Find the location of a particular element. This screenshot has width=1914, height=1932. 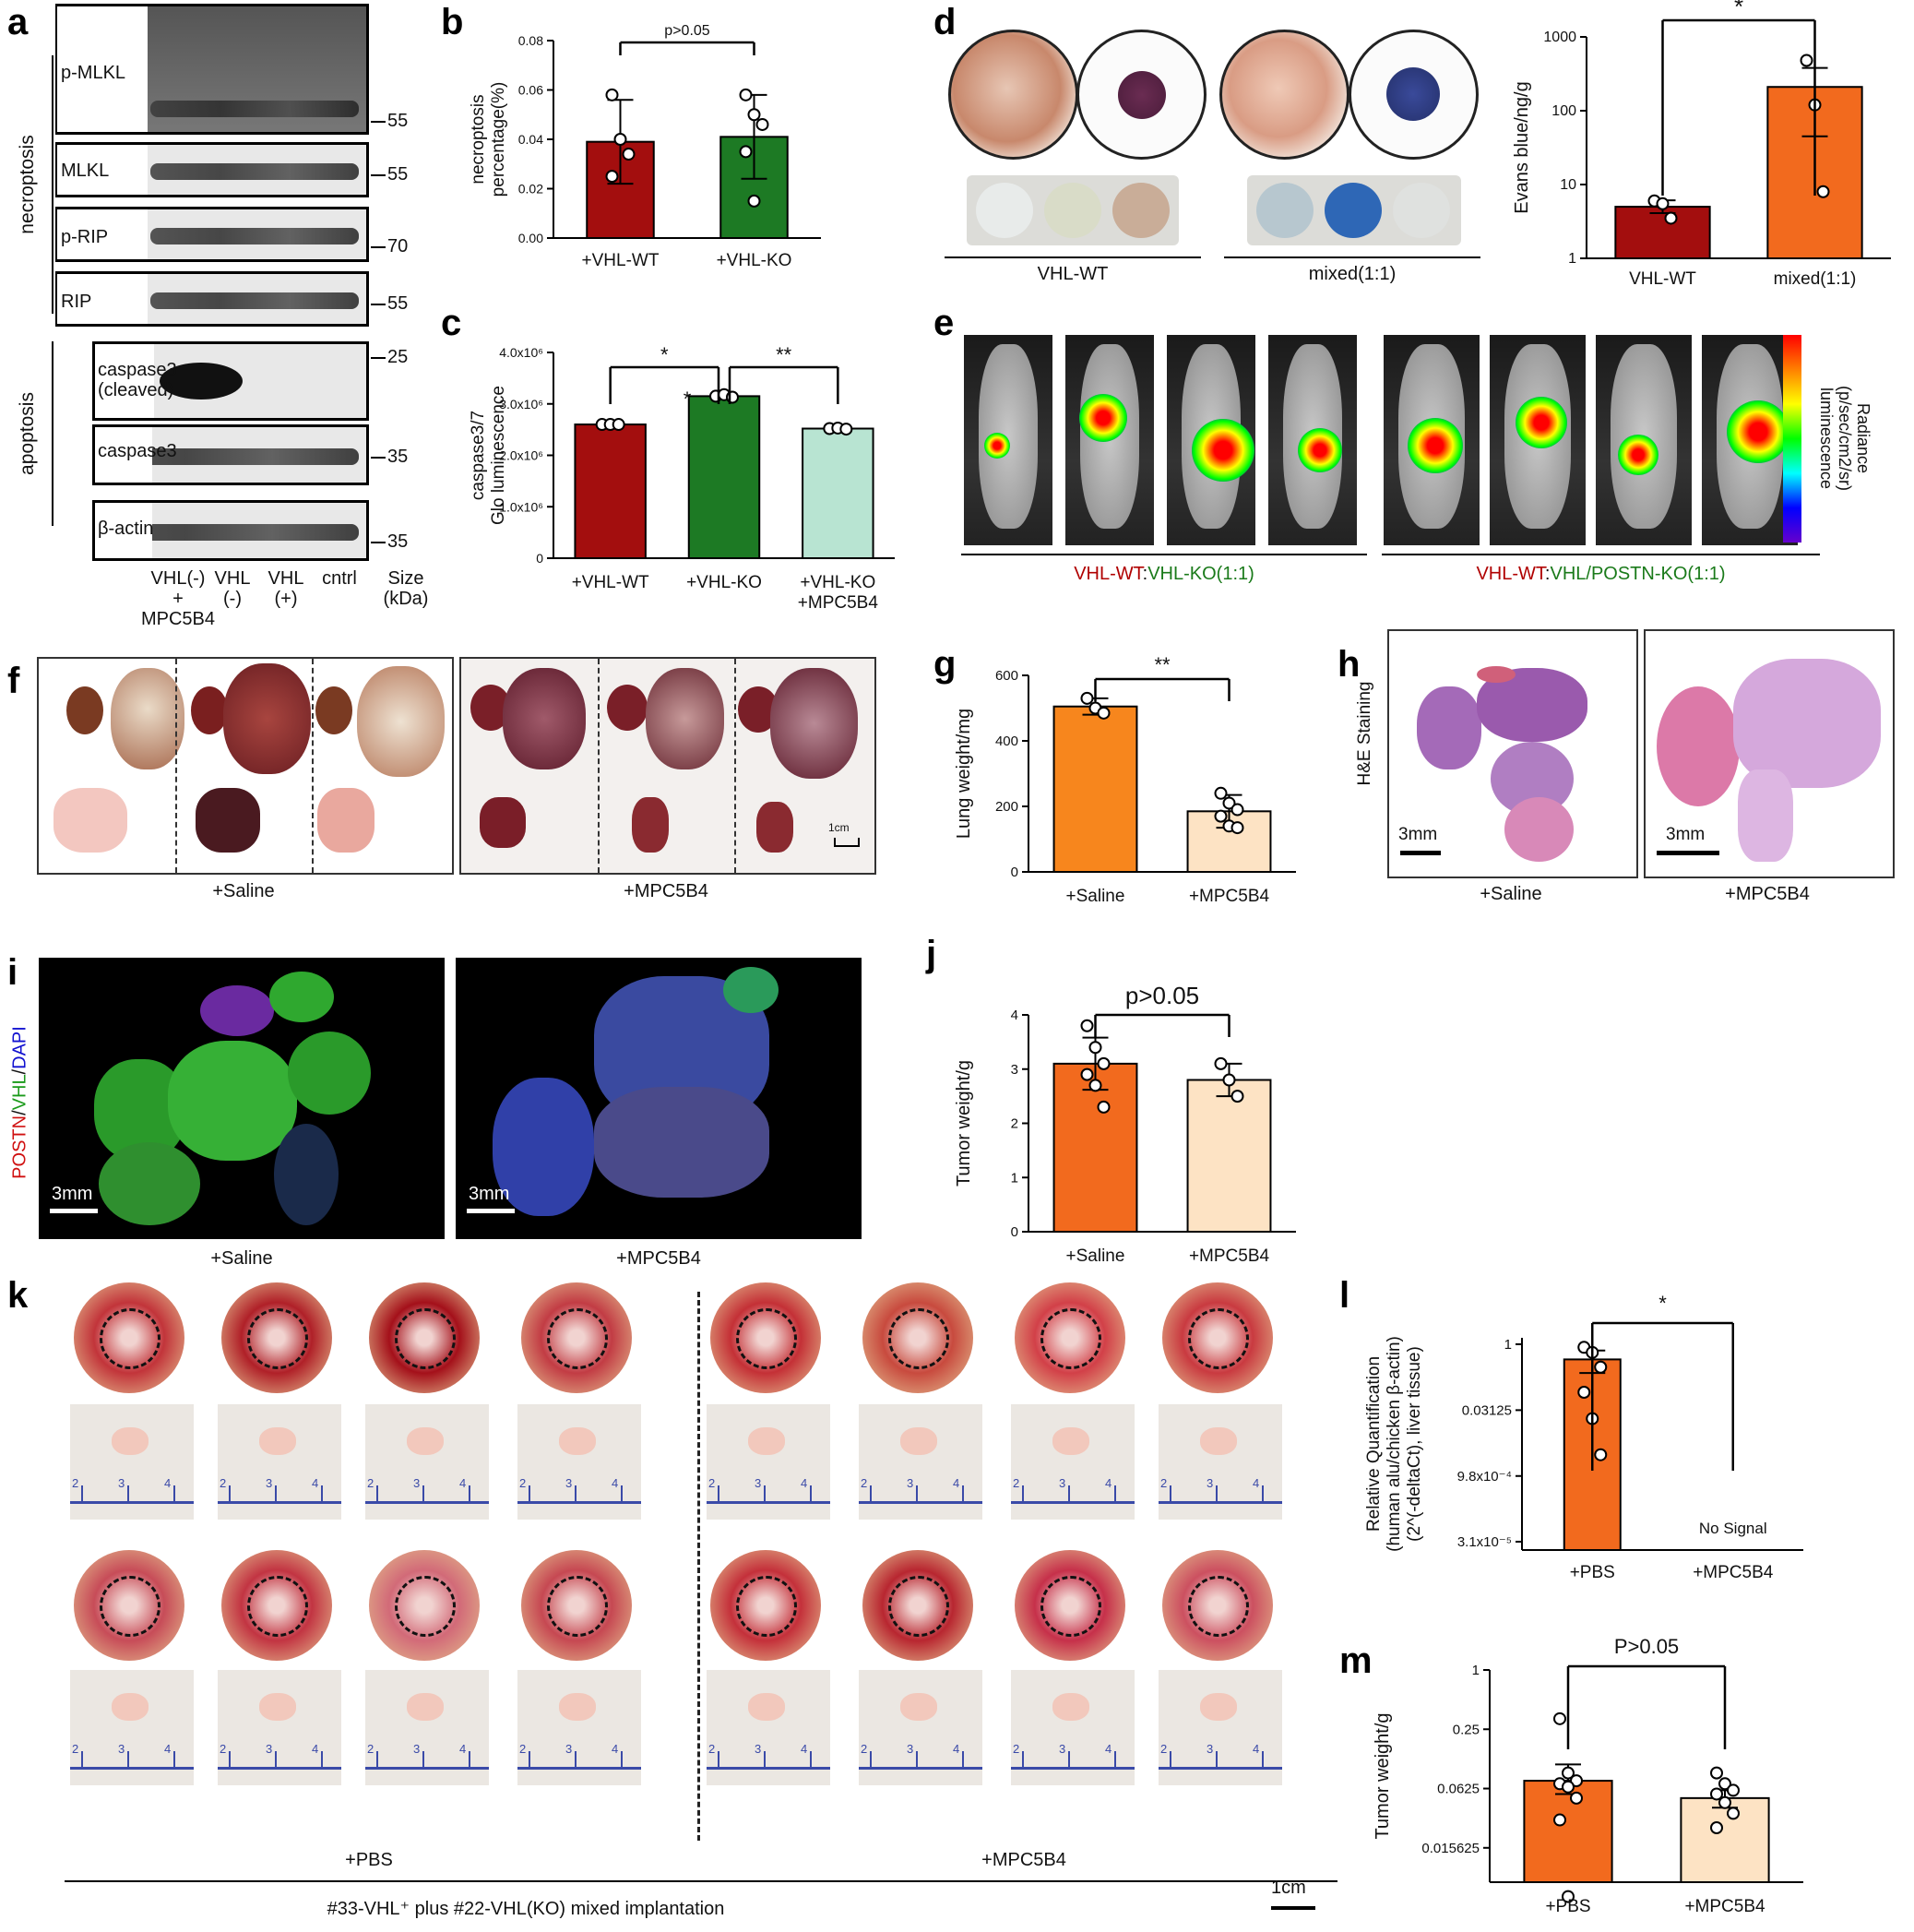

y-tick-label: 1 is located at coordinates (1476, 1670).